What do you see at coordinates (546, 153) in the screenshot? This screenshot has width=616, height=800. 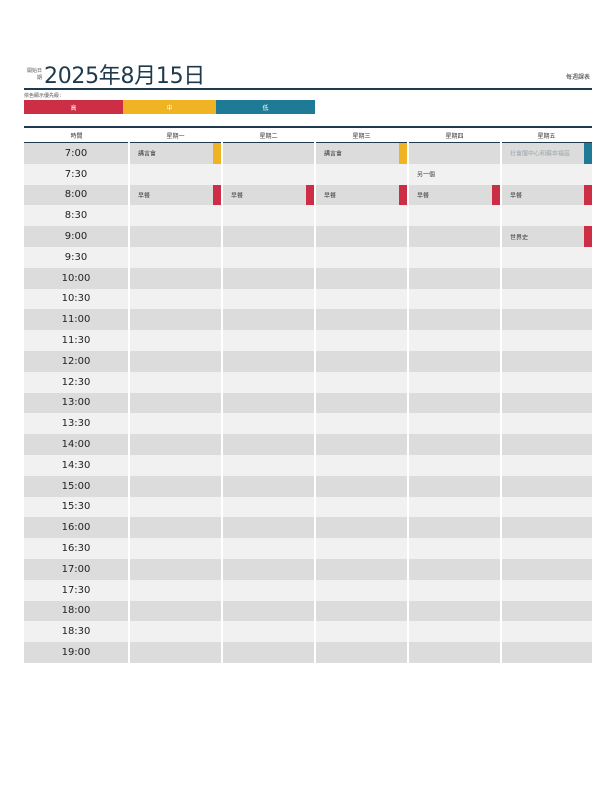 I see `schedule-cell: 社會服中心和蘇卒福茲` at bounding box center [546, 153].